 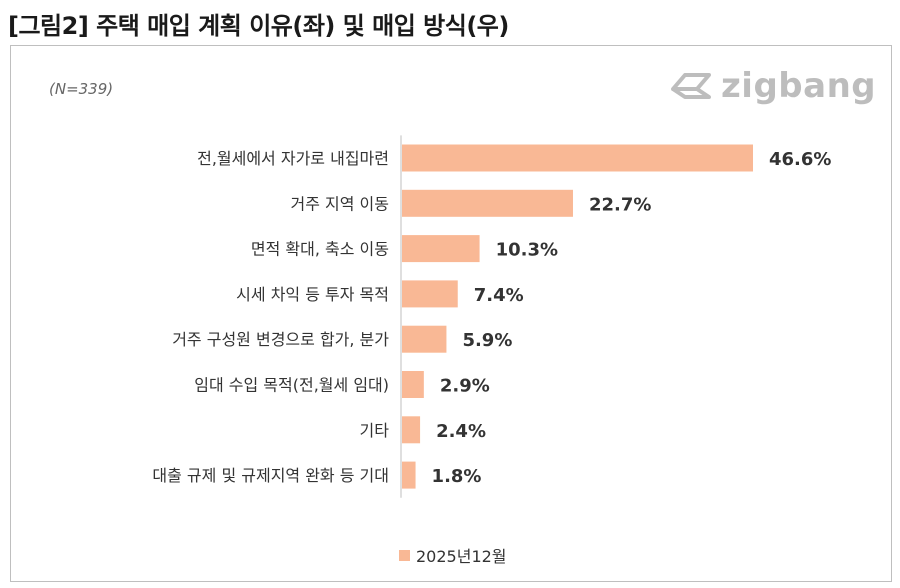 I want to click on category-label: 거주 지역 이동, so click(x=340, y=203).